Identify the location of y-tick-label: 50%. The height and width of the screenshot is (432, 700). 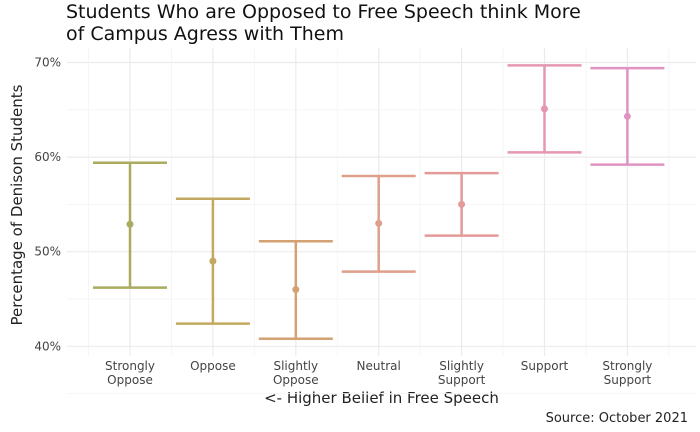
(47, 252).